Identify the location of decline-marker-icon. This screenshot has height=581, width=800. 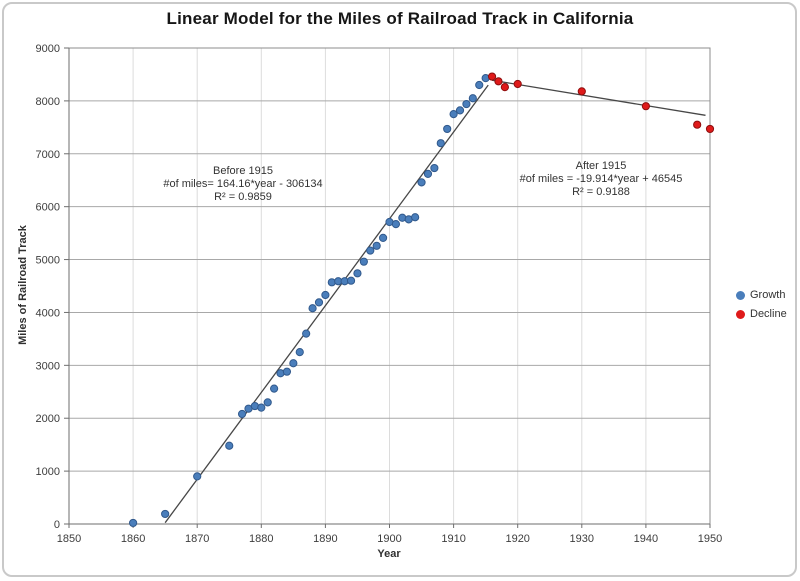
(740, 314).